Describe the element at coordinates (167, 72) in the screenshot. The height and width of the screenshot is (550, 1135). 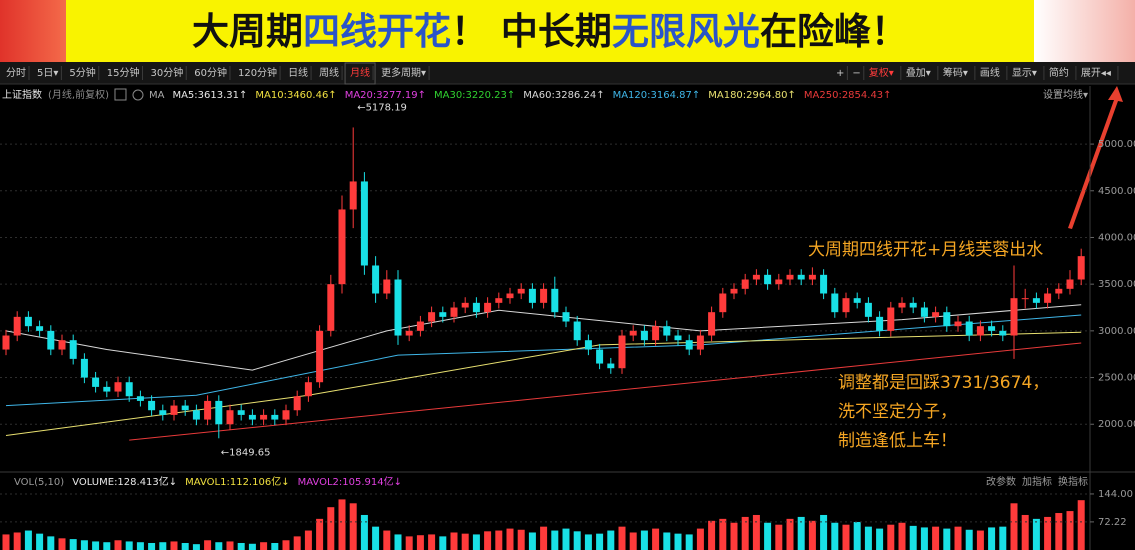
I see `period-tab: 30分钟` at that location.